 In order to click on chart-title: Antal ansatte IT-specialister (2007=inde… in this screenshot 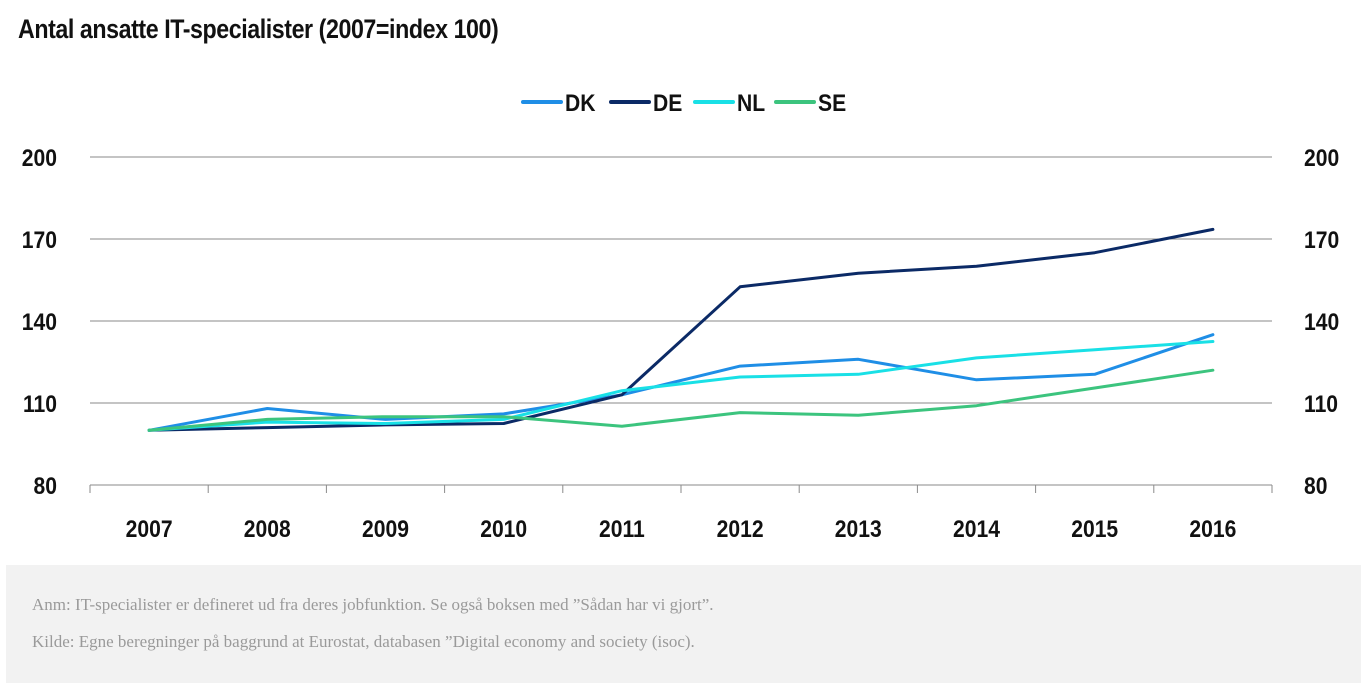, I will do `click(258, 29)`.